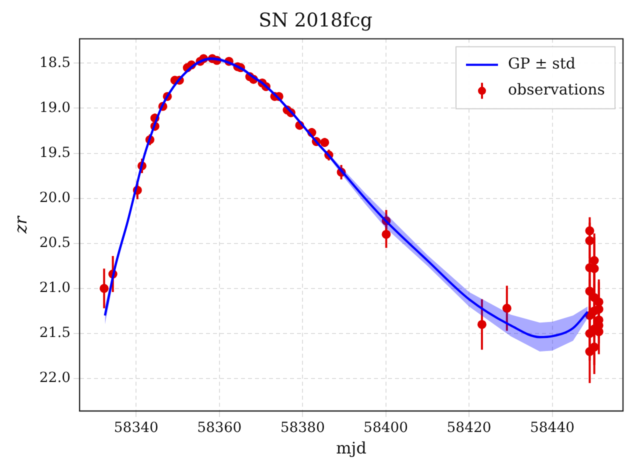  Describe the element at coordinates (136, 428) in the screenshot. I see `x-tick-label: 58340` at that location.